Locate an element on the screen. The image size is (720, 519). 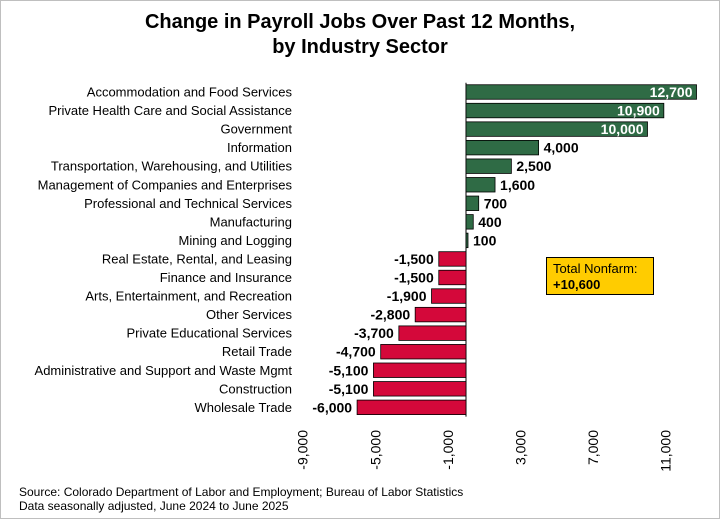
category-label-17: Wholesale Trade is located at coordinates (243, 407).